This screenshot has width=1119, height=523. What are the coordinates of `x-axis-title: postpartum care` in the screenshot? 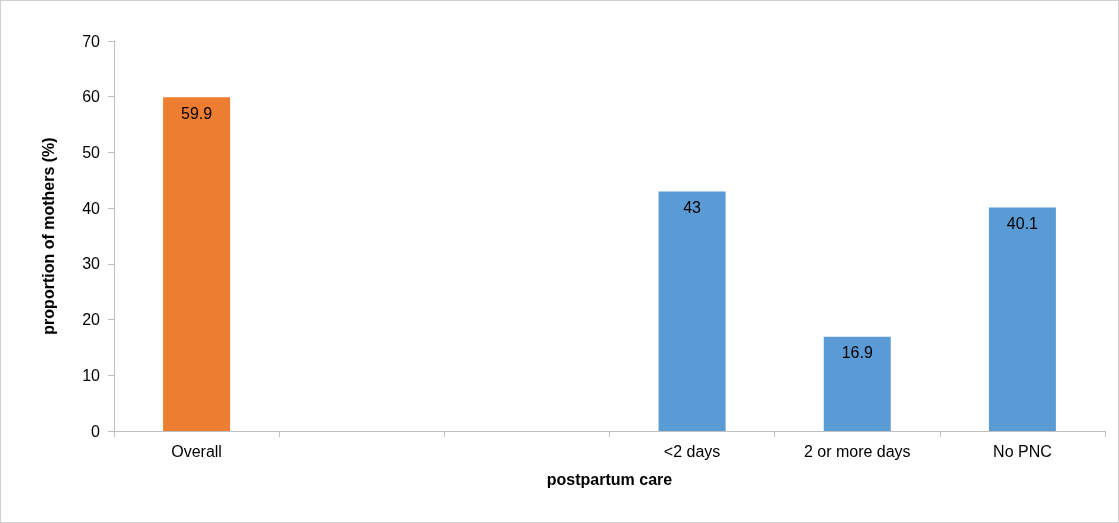 It's located at (609, 479).